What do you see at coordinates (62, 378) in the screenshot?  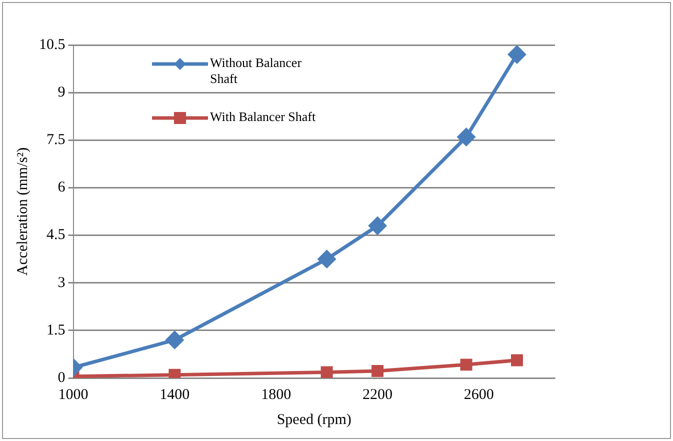 I see `y-tick-label: 0` at bounding box center [62, 378].